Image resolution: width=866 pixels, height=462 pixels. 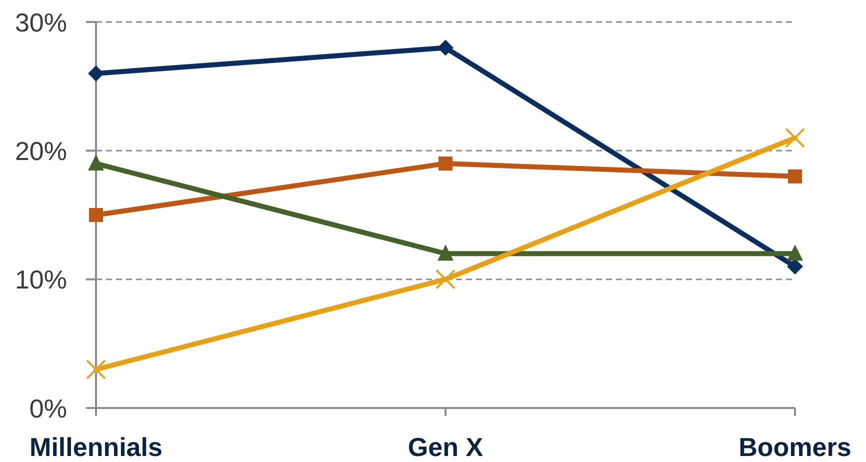 What do you see at coordinates (96, 447) in the screenshot?
I see `x-tick-label: Millennials` at bounding box center [96, 447].